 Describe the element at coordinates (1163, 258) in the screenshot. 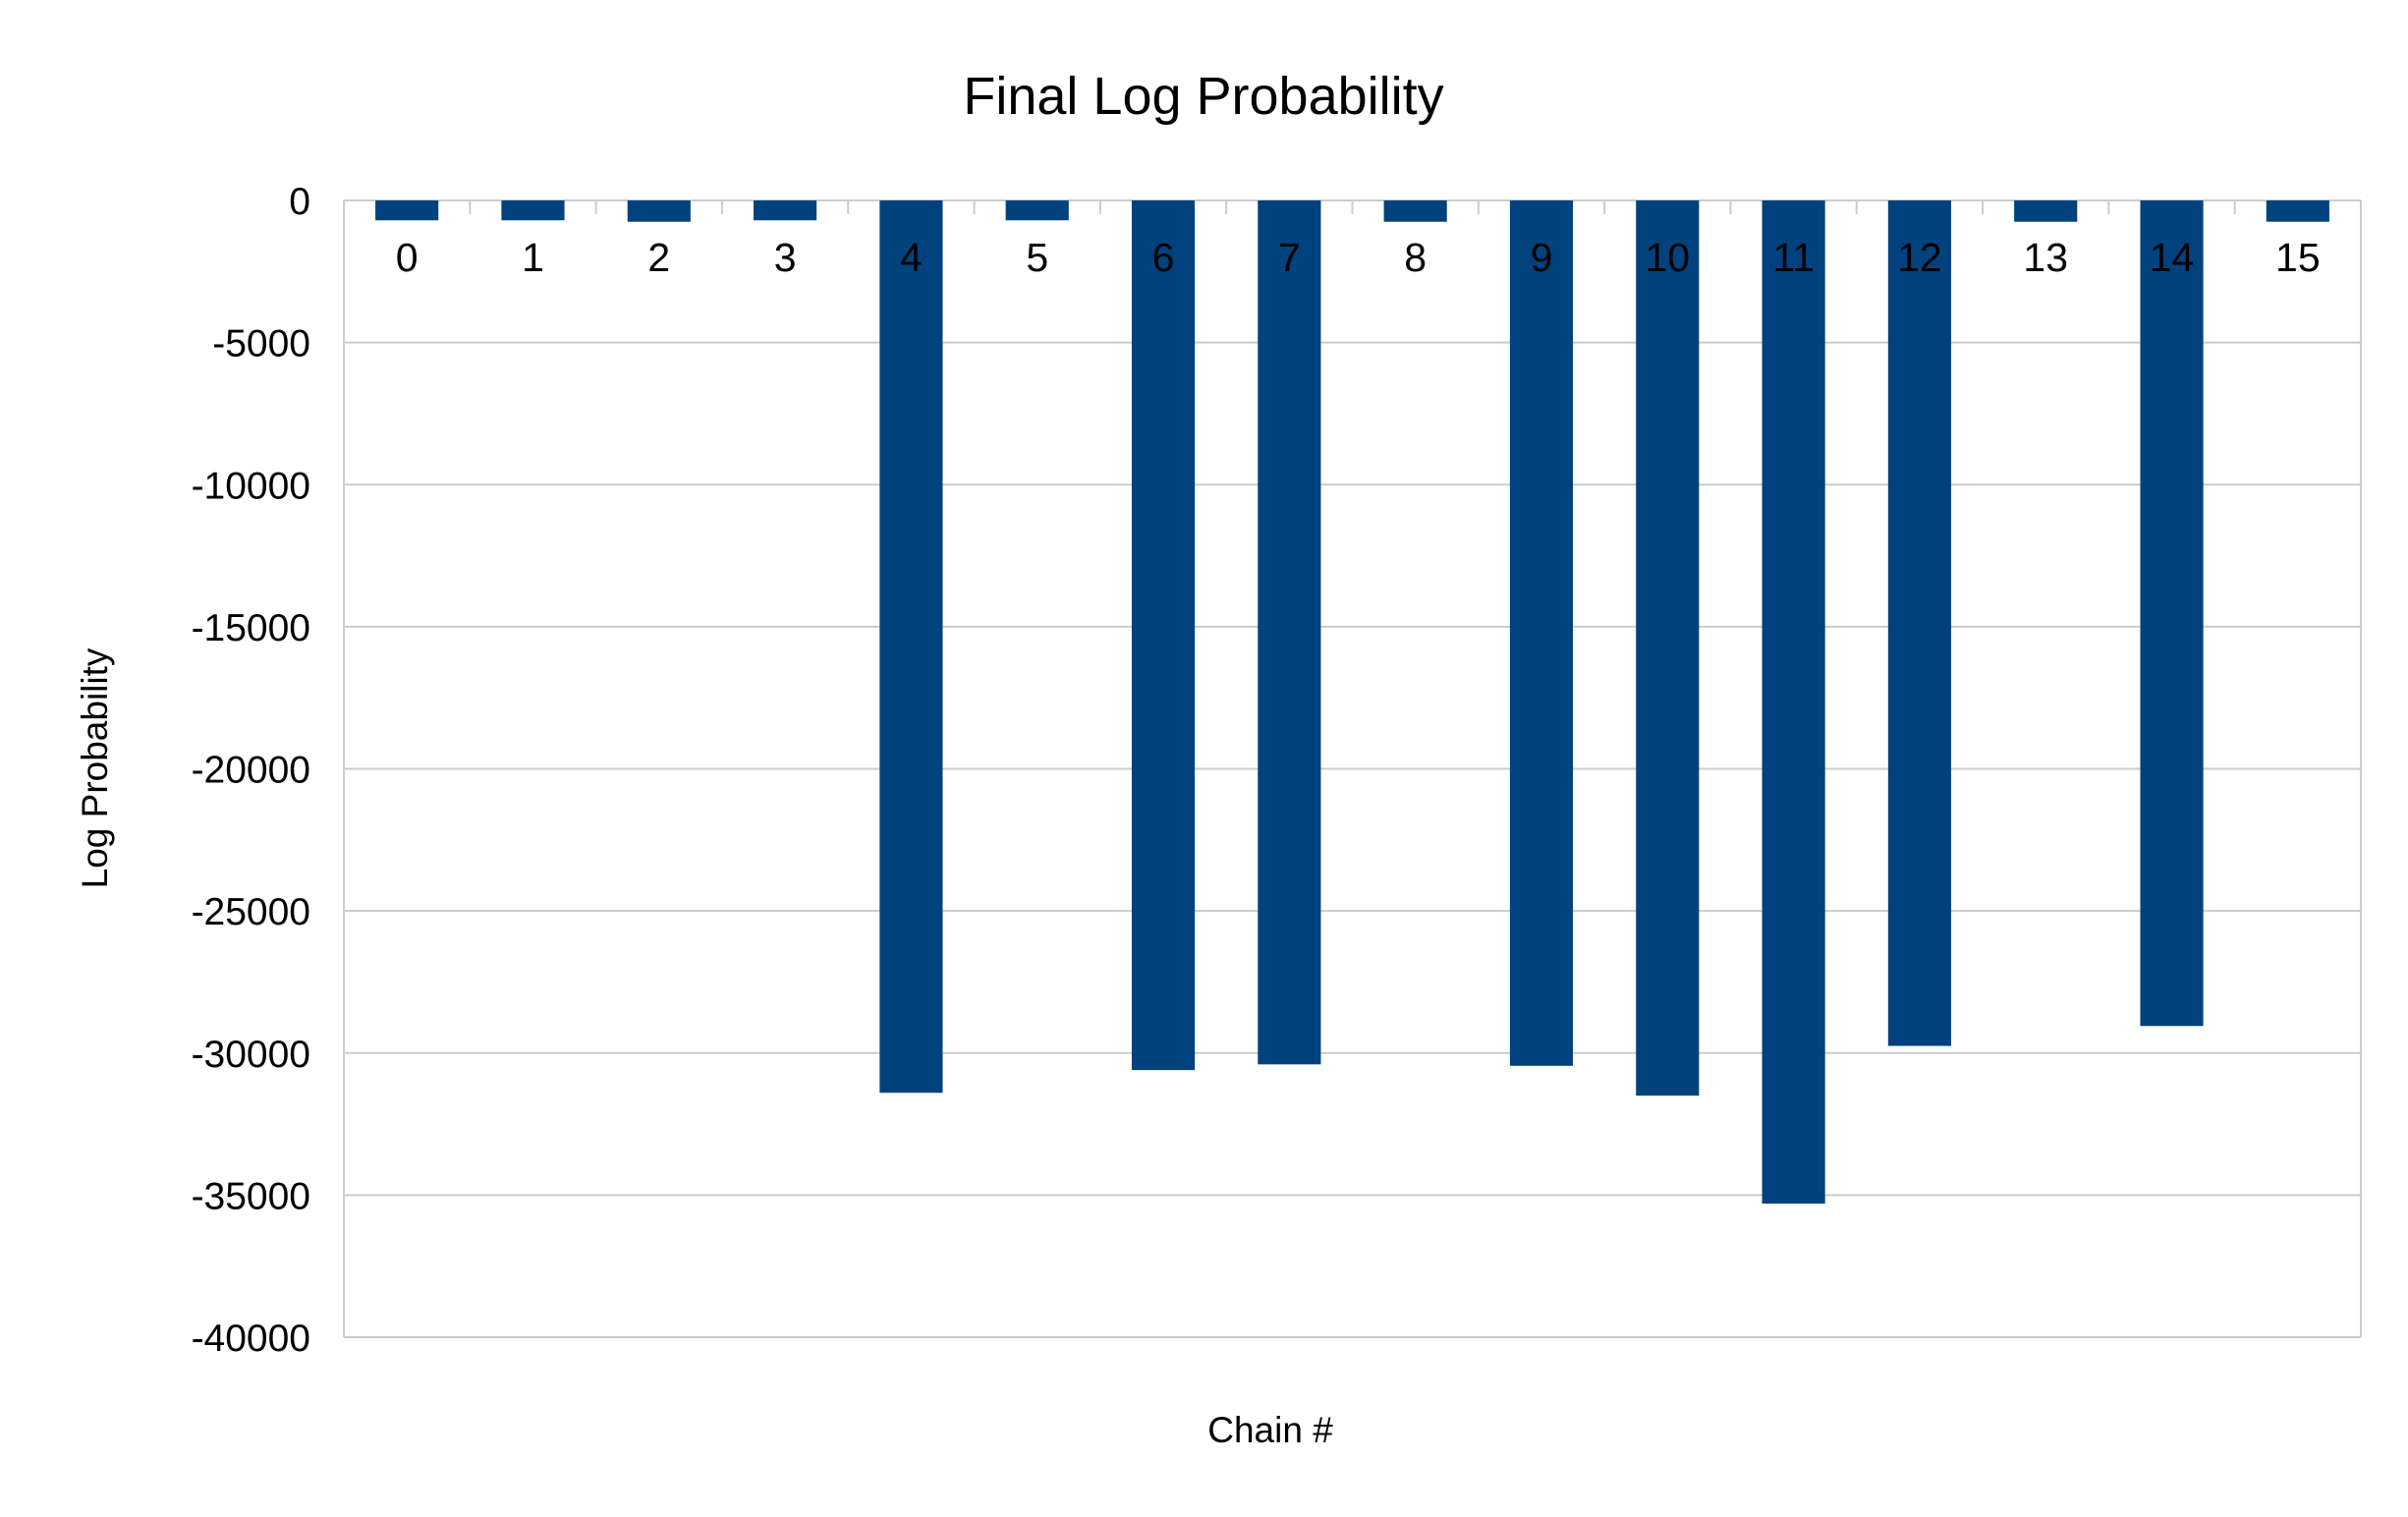

I see `x-tick-label: 6` at that location.